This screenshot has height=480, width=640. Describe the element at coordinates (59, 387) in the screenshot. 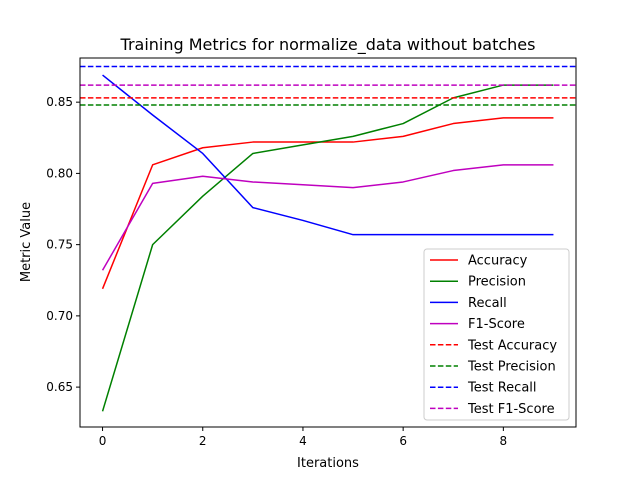

I see `y-tick-label: 0.65` at that location.